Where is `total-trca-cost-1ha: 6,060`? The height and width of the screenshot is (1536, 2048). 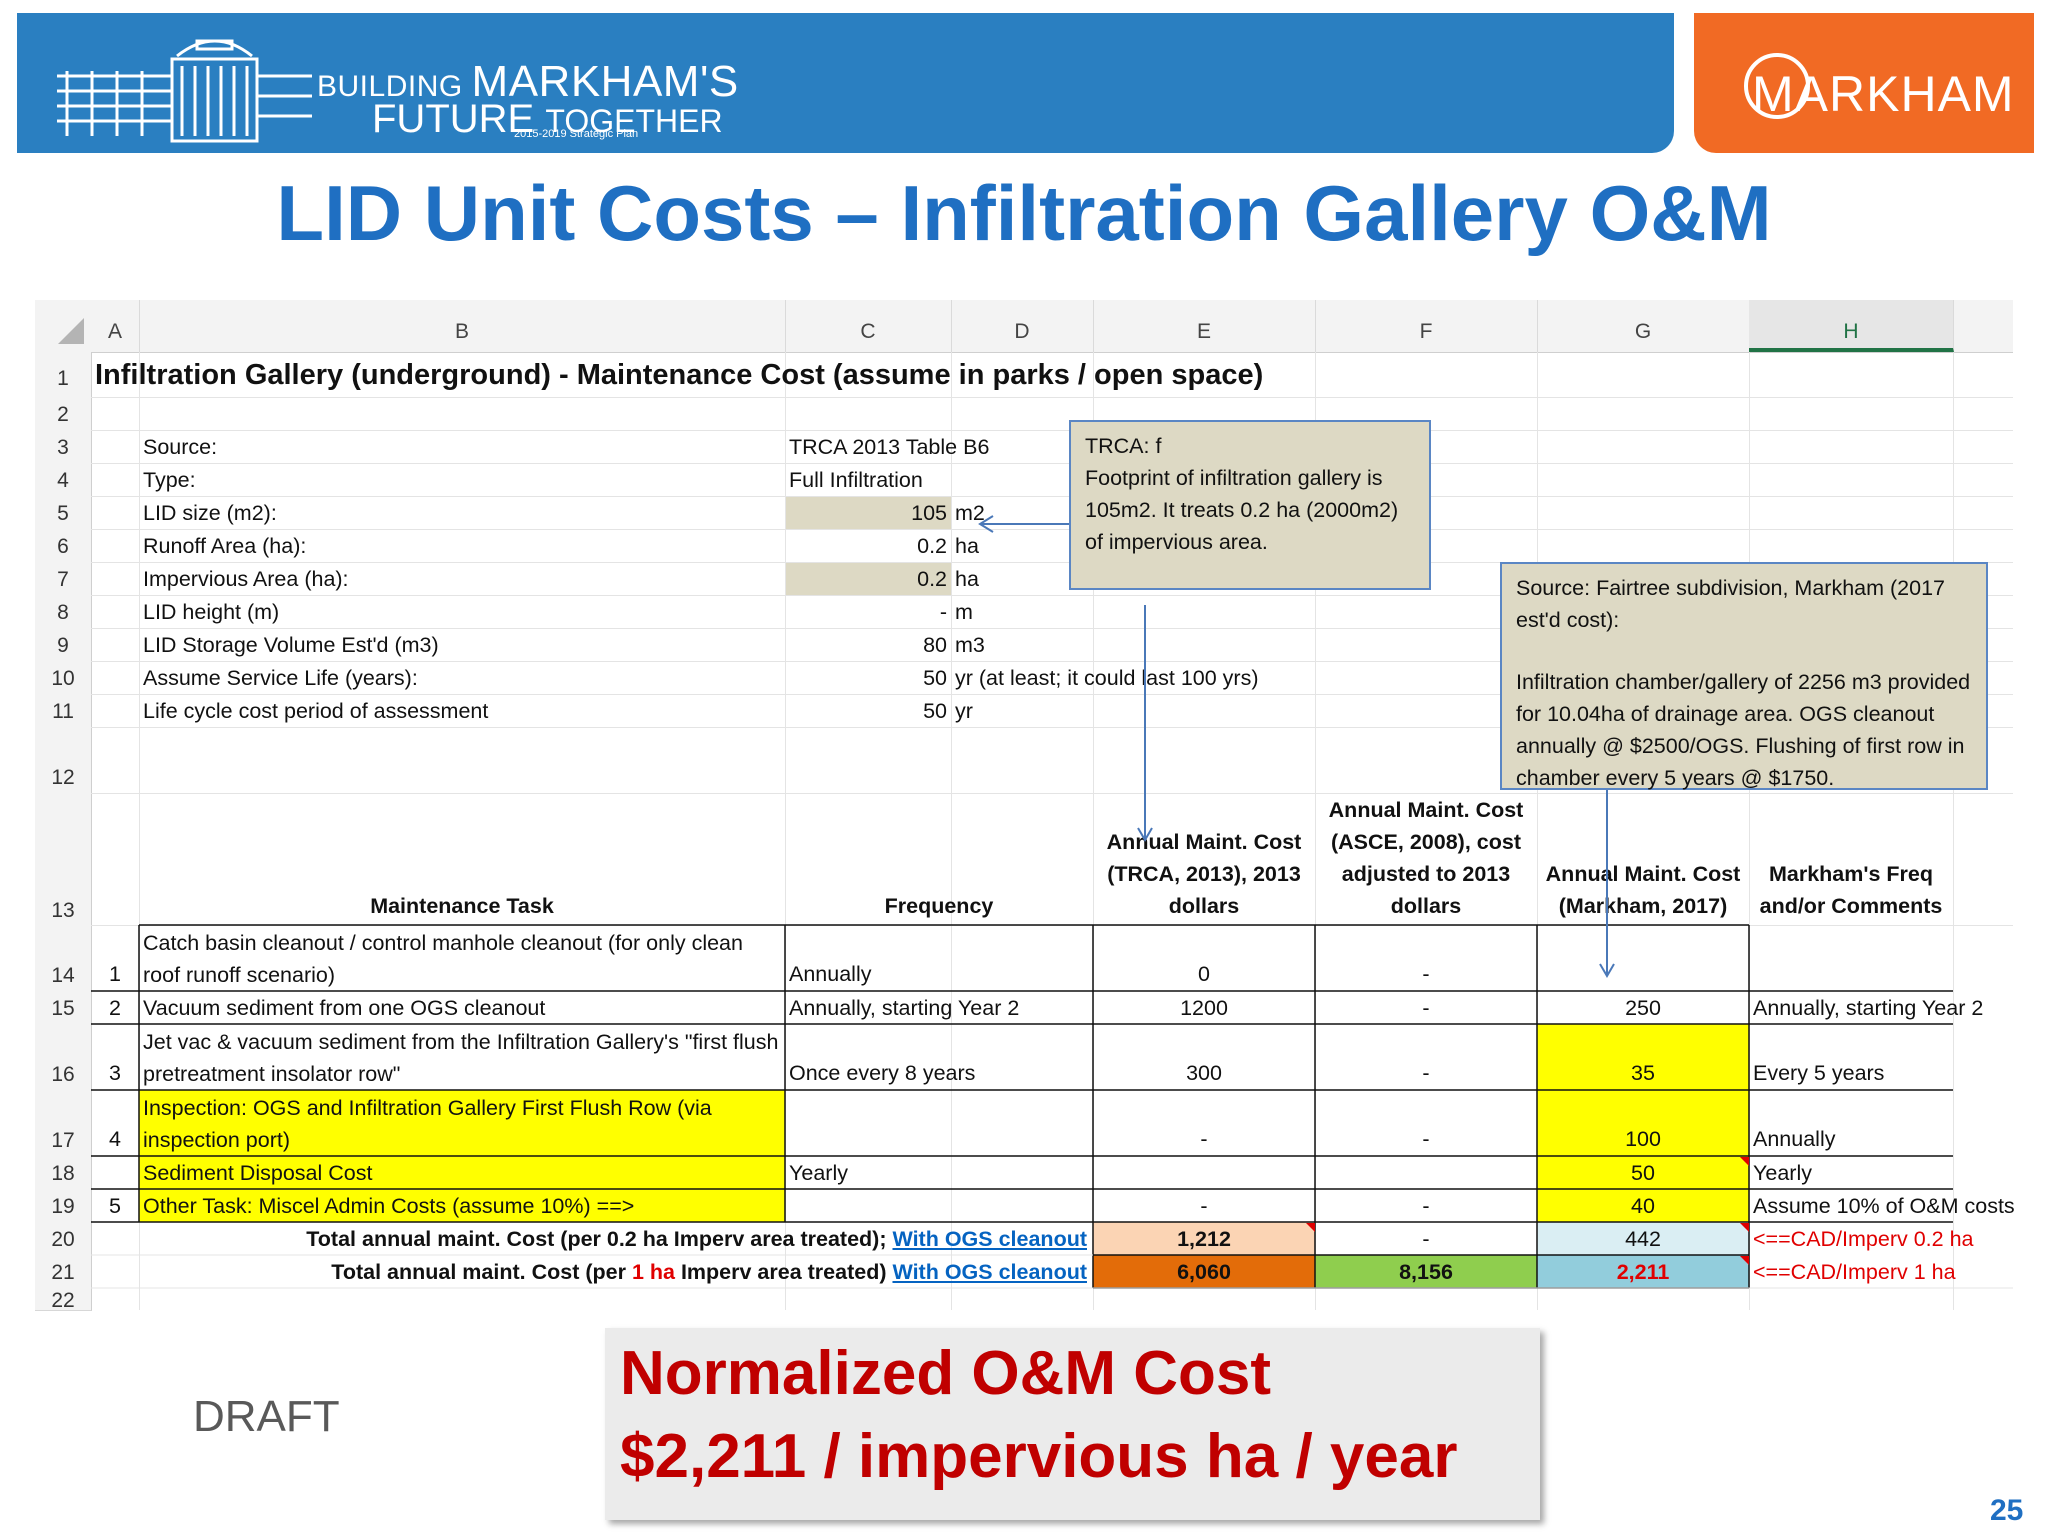
total-trca-cost-1ha: 6,060 is located at coordinates (1204, 1272).